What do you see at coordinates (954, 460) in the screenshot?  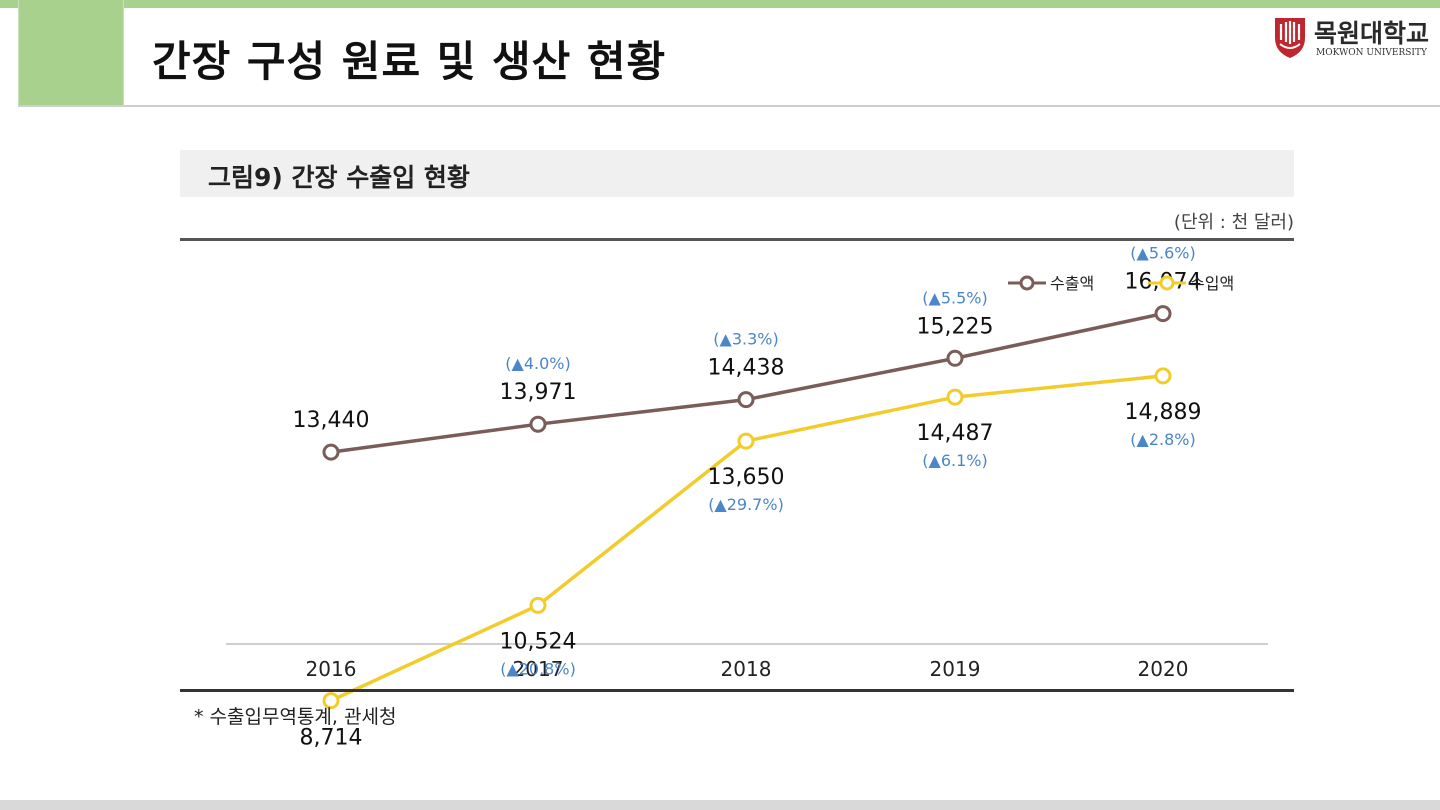 I see `import-growth-label: (▲6.1%)` at bounding box center [954, 460].